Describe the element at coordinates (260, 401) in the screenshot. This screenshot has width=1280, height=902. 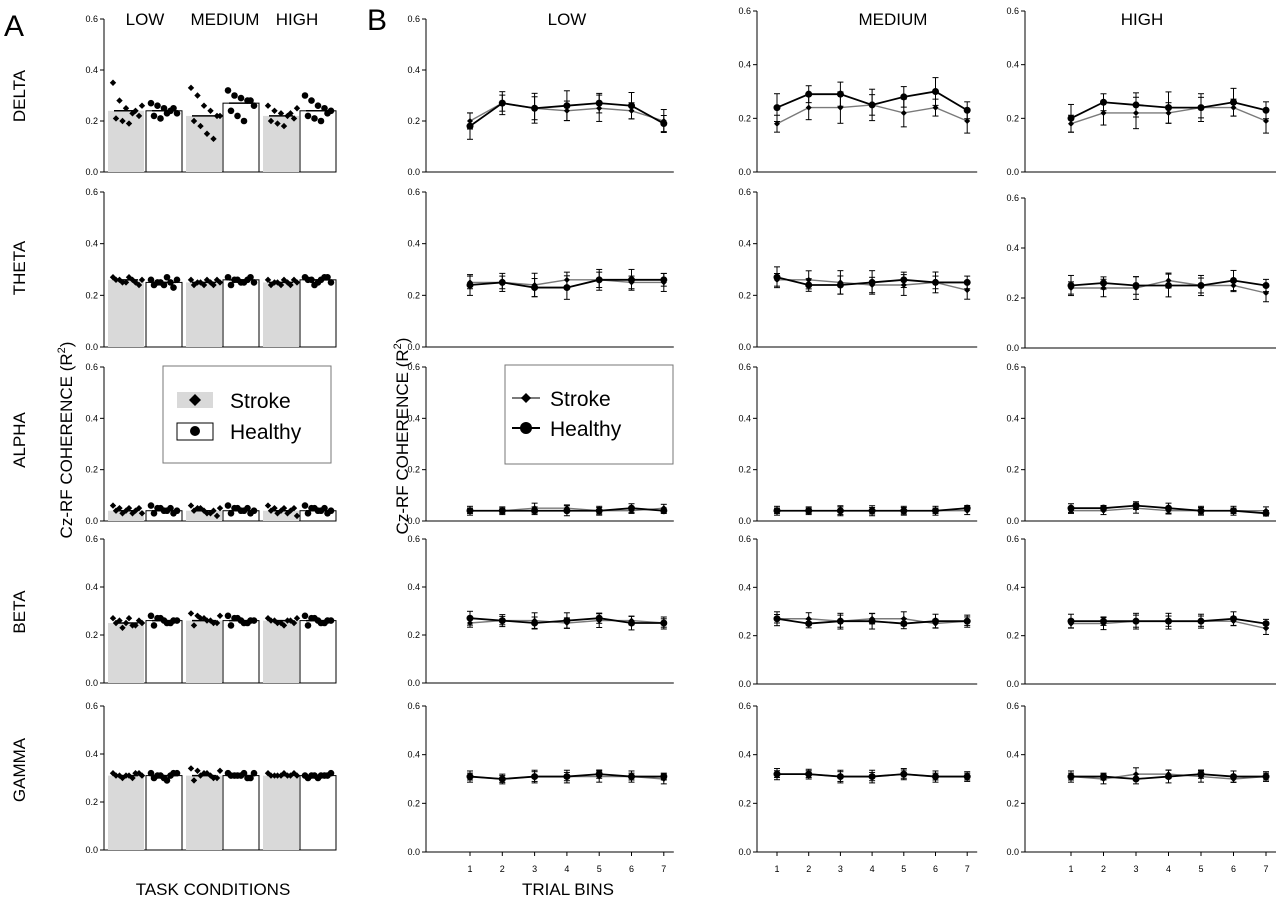
I see `legend-a-stroke-label: Stroke` at that location.